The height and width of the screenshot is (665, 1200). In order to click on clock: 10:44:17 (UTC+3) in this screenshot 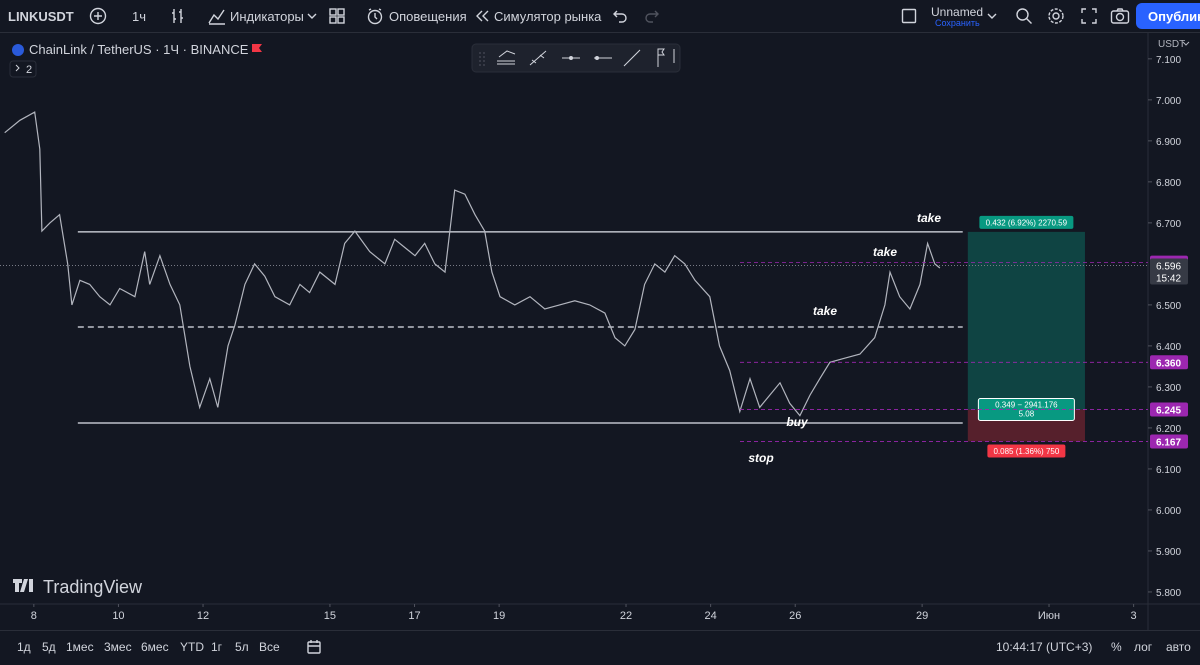, I will do `click(1044, 647)`.